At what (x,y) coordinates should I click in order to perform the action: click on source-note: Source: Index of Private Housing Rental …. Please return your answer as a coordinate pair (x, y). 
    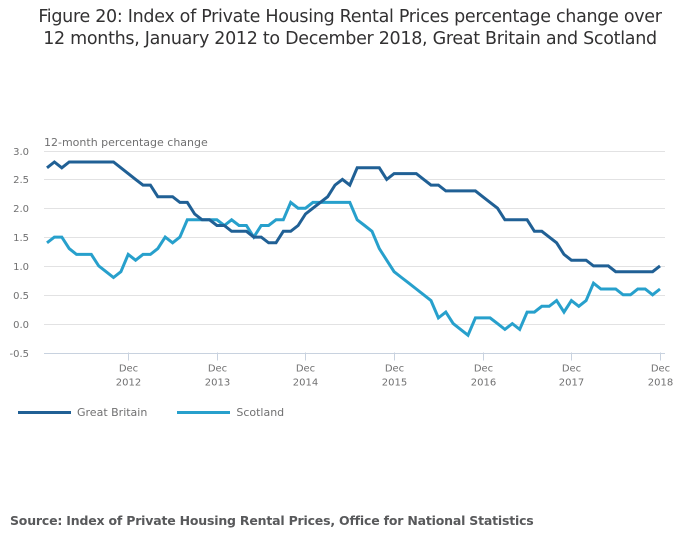
    Looking at the image, I should click on (272, 520).